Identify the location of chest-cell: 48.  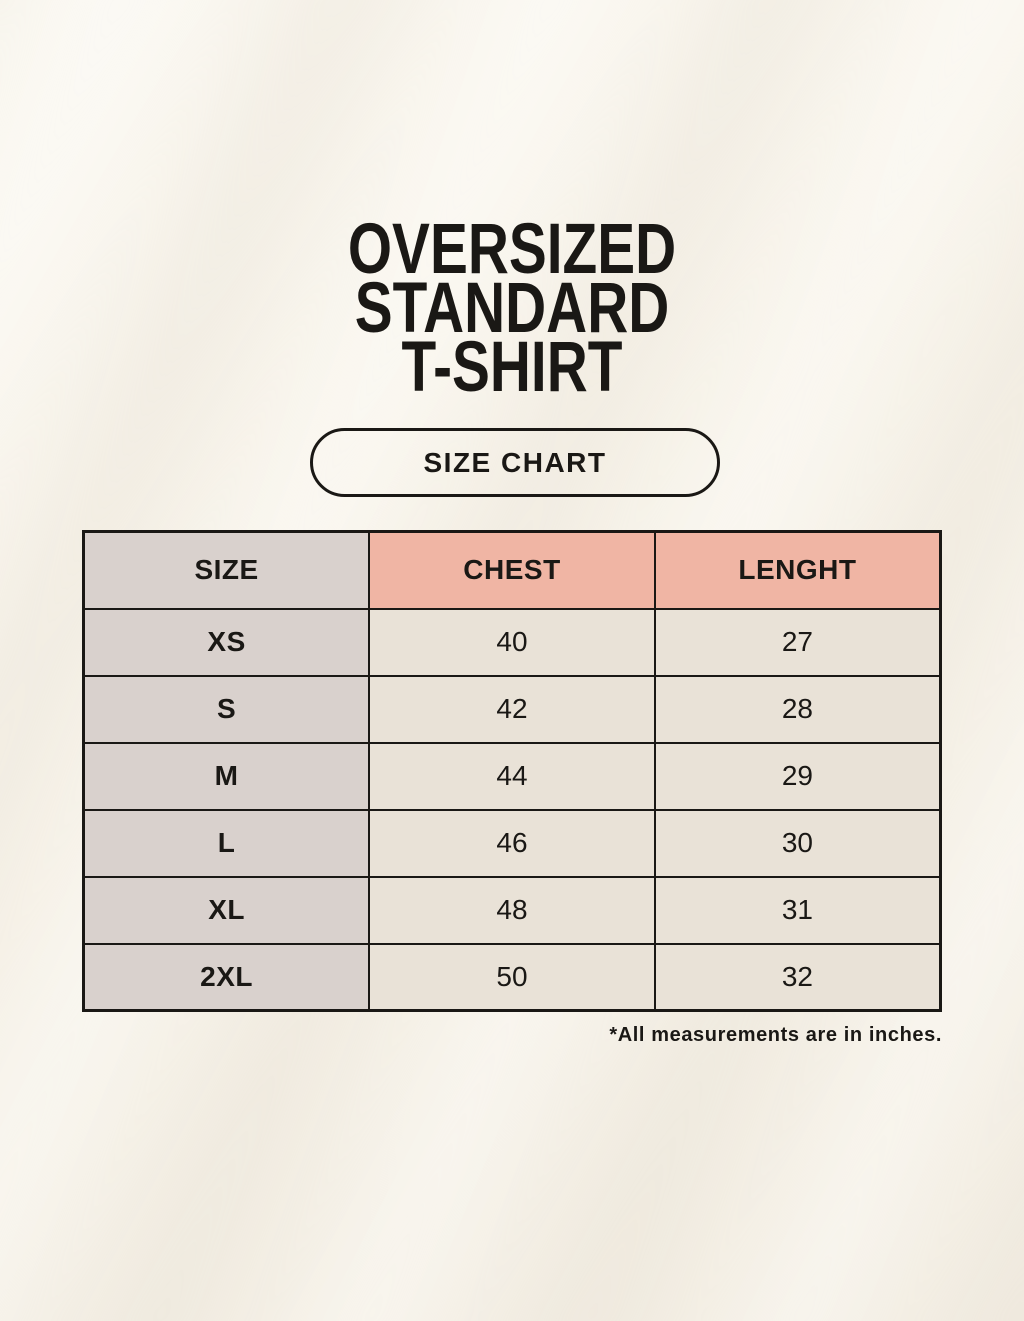
(512, 910).